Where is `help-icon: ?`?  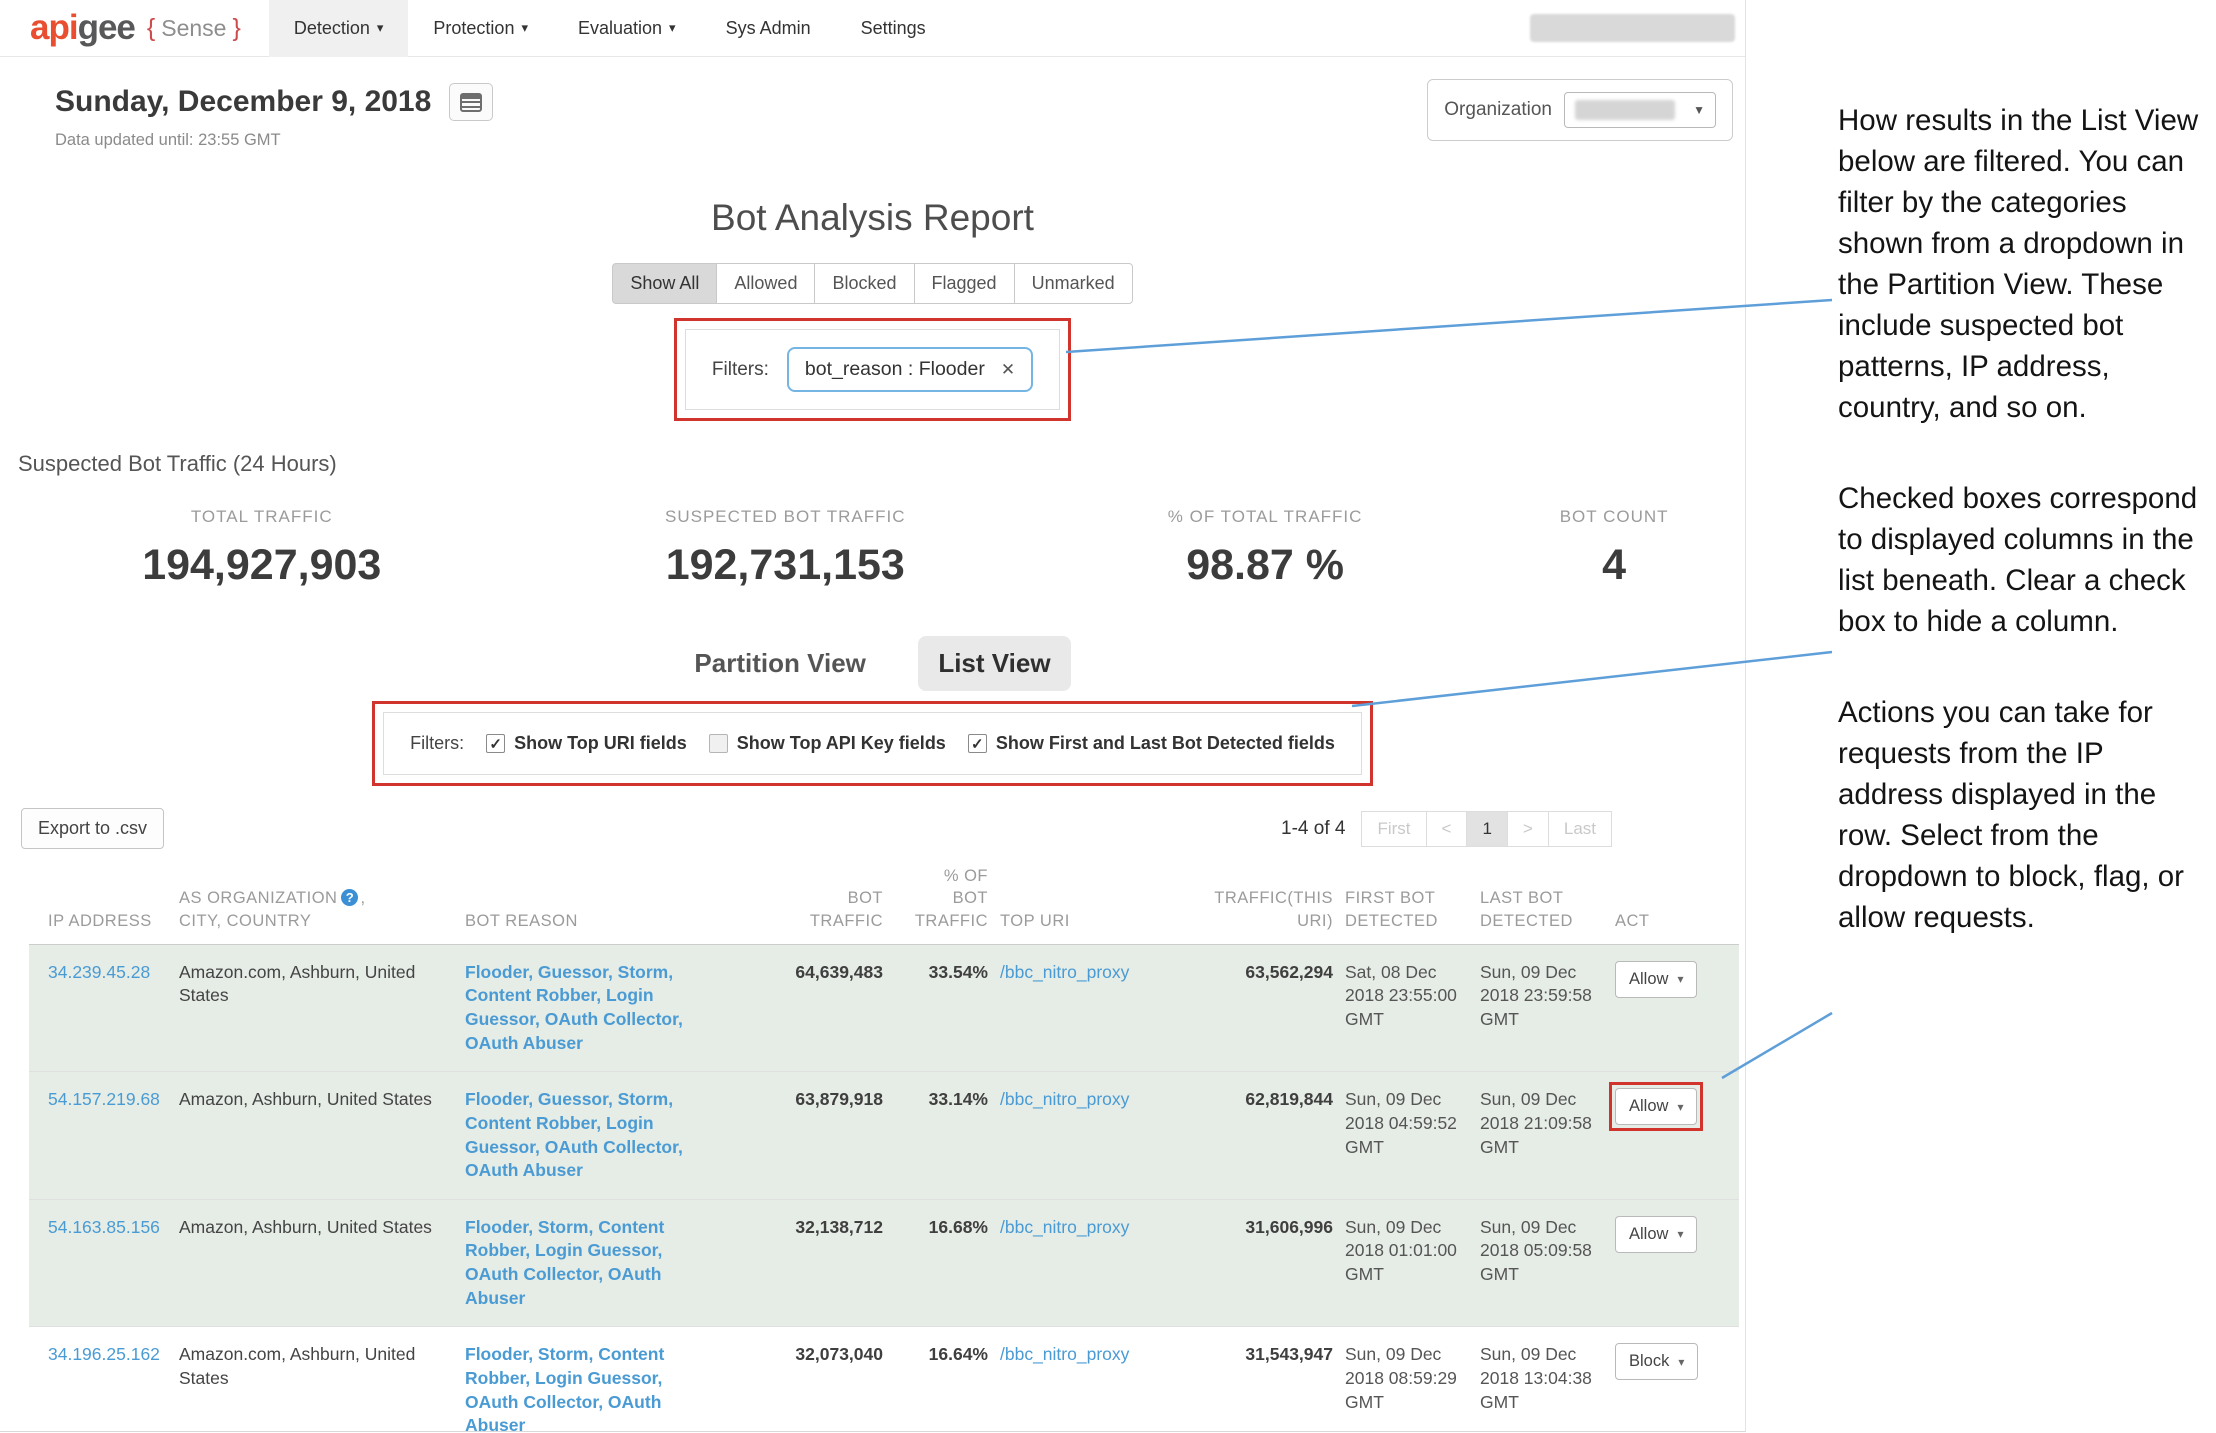
help-icon: ? is located at coordinates (350, 898).